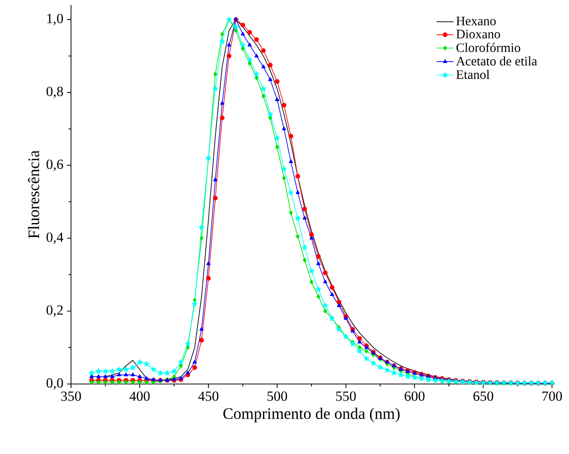  I want to click on legend-label: Dioxano, so click(478, 34).